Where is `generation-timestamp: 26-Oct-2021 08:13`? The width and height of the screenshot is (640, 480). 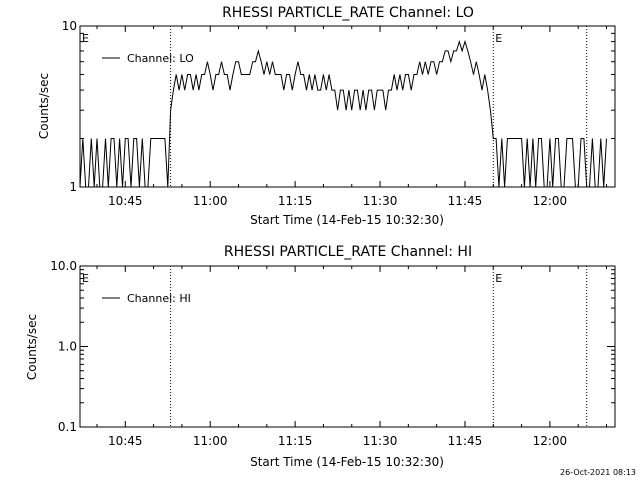
generation-timestamp: 26-Oct-2021 08:13 is located at coordinates (598, 472).